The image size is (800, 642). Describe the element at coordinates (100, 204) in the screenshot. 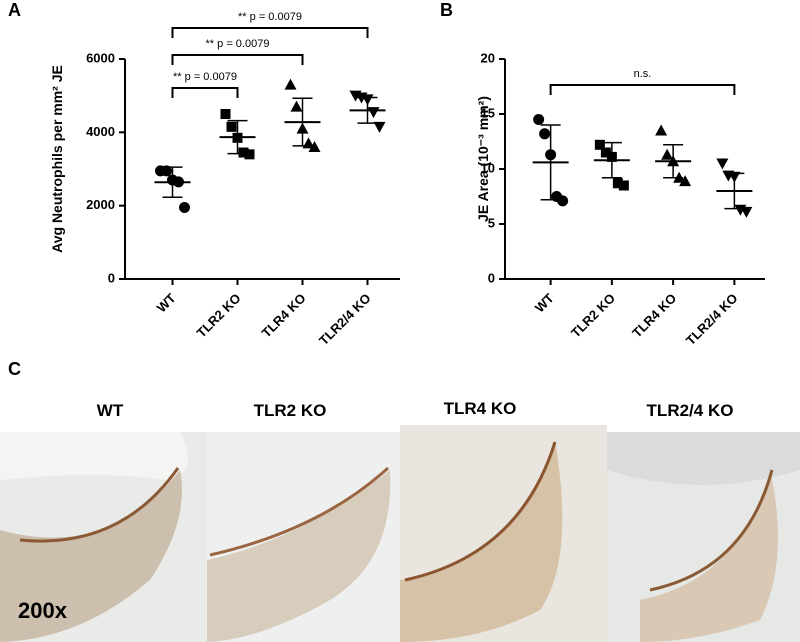

I see `y-tick-label: 2000` at that location.